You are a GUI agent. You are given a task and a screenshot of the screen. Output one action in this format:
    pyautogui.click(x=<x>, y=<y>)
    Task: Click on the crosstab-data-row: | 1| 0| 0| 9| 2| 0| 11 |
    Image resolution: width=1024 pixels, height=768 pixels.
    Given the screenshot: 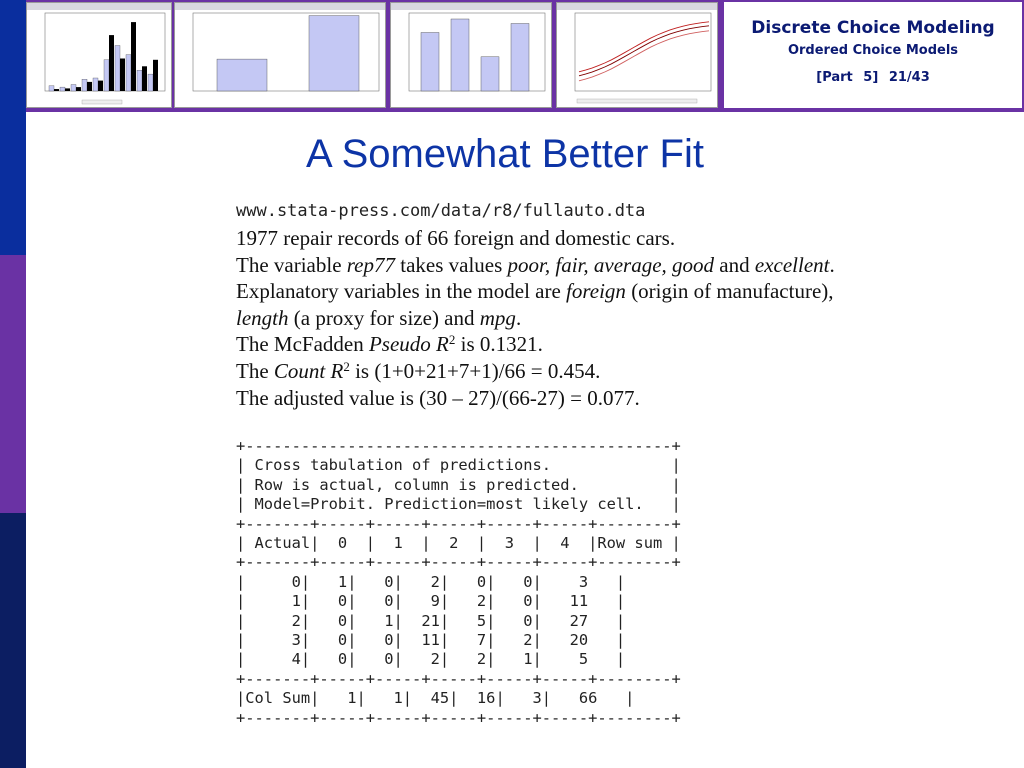 What is the action you would take?
    pyautogui.click(x=431, y=601)
    